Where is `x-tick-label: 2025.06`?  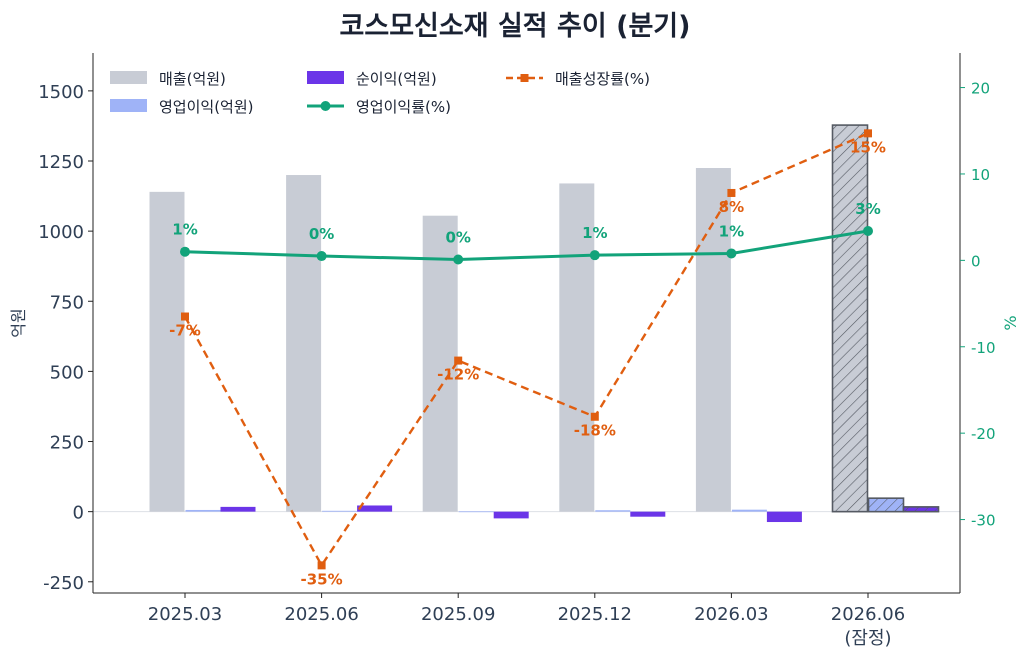 x-tick-label: 2025.06 is located at coordinates (321, 614).